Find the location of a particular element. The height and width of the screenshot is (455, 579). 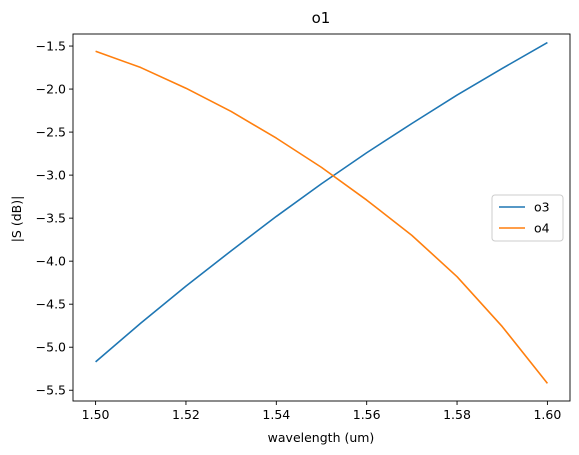

y-tick-label: −4.0 is located at coordinates (51, 261).